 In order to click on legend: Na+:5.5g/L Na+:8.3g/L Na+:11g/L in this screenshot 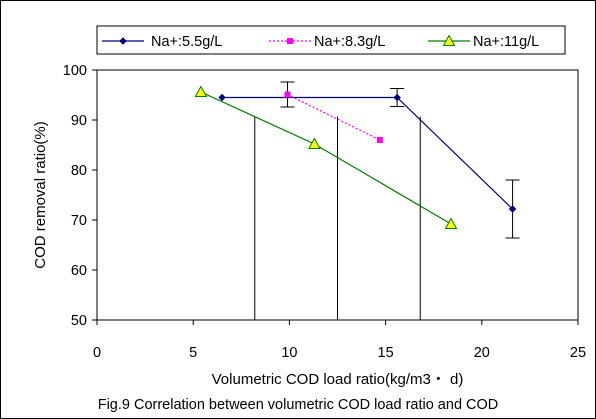, I will do `click(331, 40)`.